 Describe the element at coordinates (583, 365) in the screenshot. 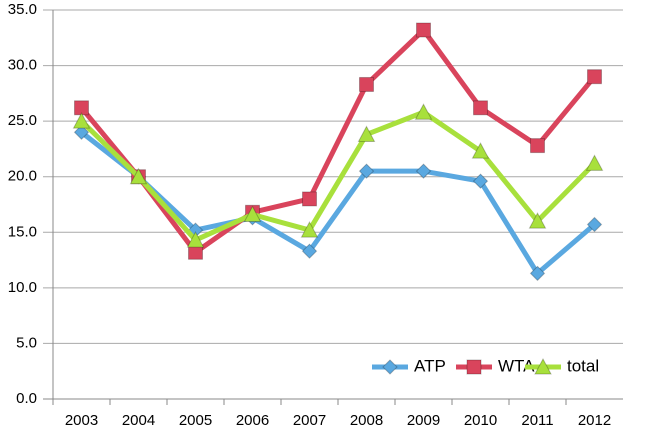

I see `legend-label: total` at that location.